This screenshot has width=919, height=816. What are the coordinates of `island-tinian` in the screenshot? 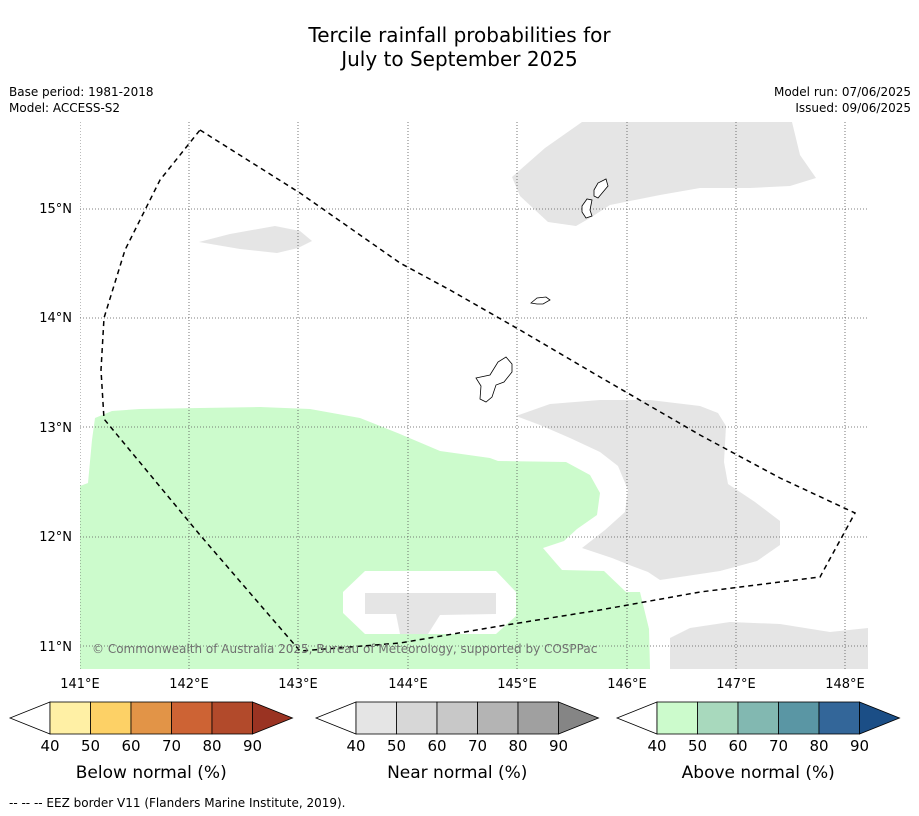 It's located at (587, 208).